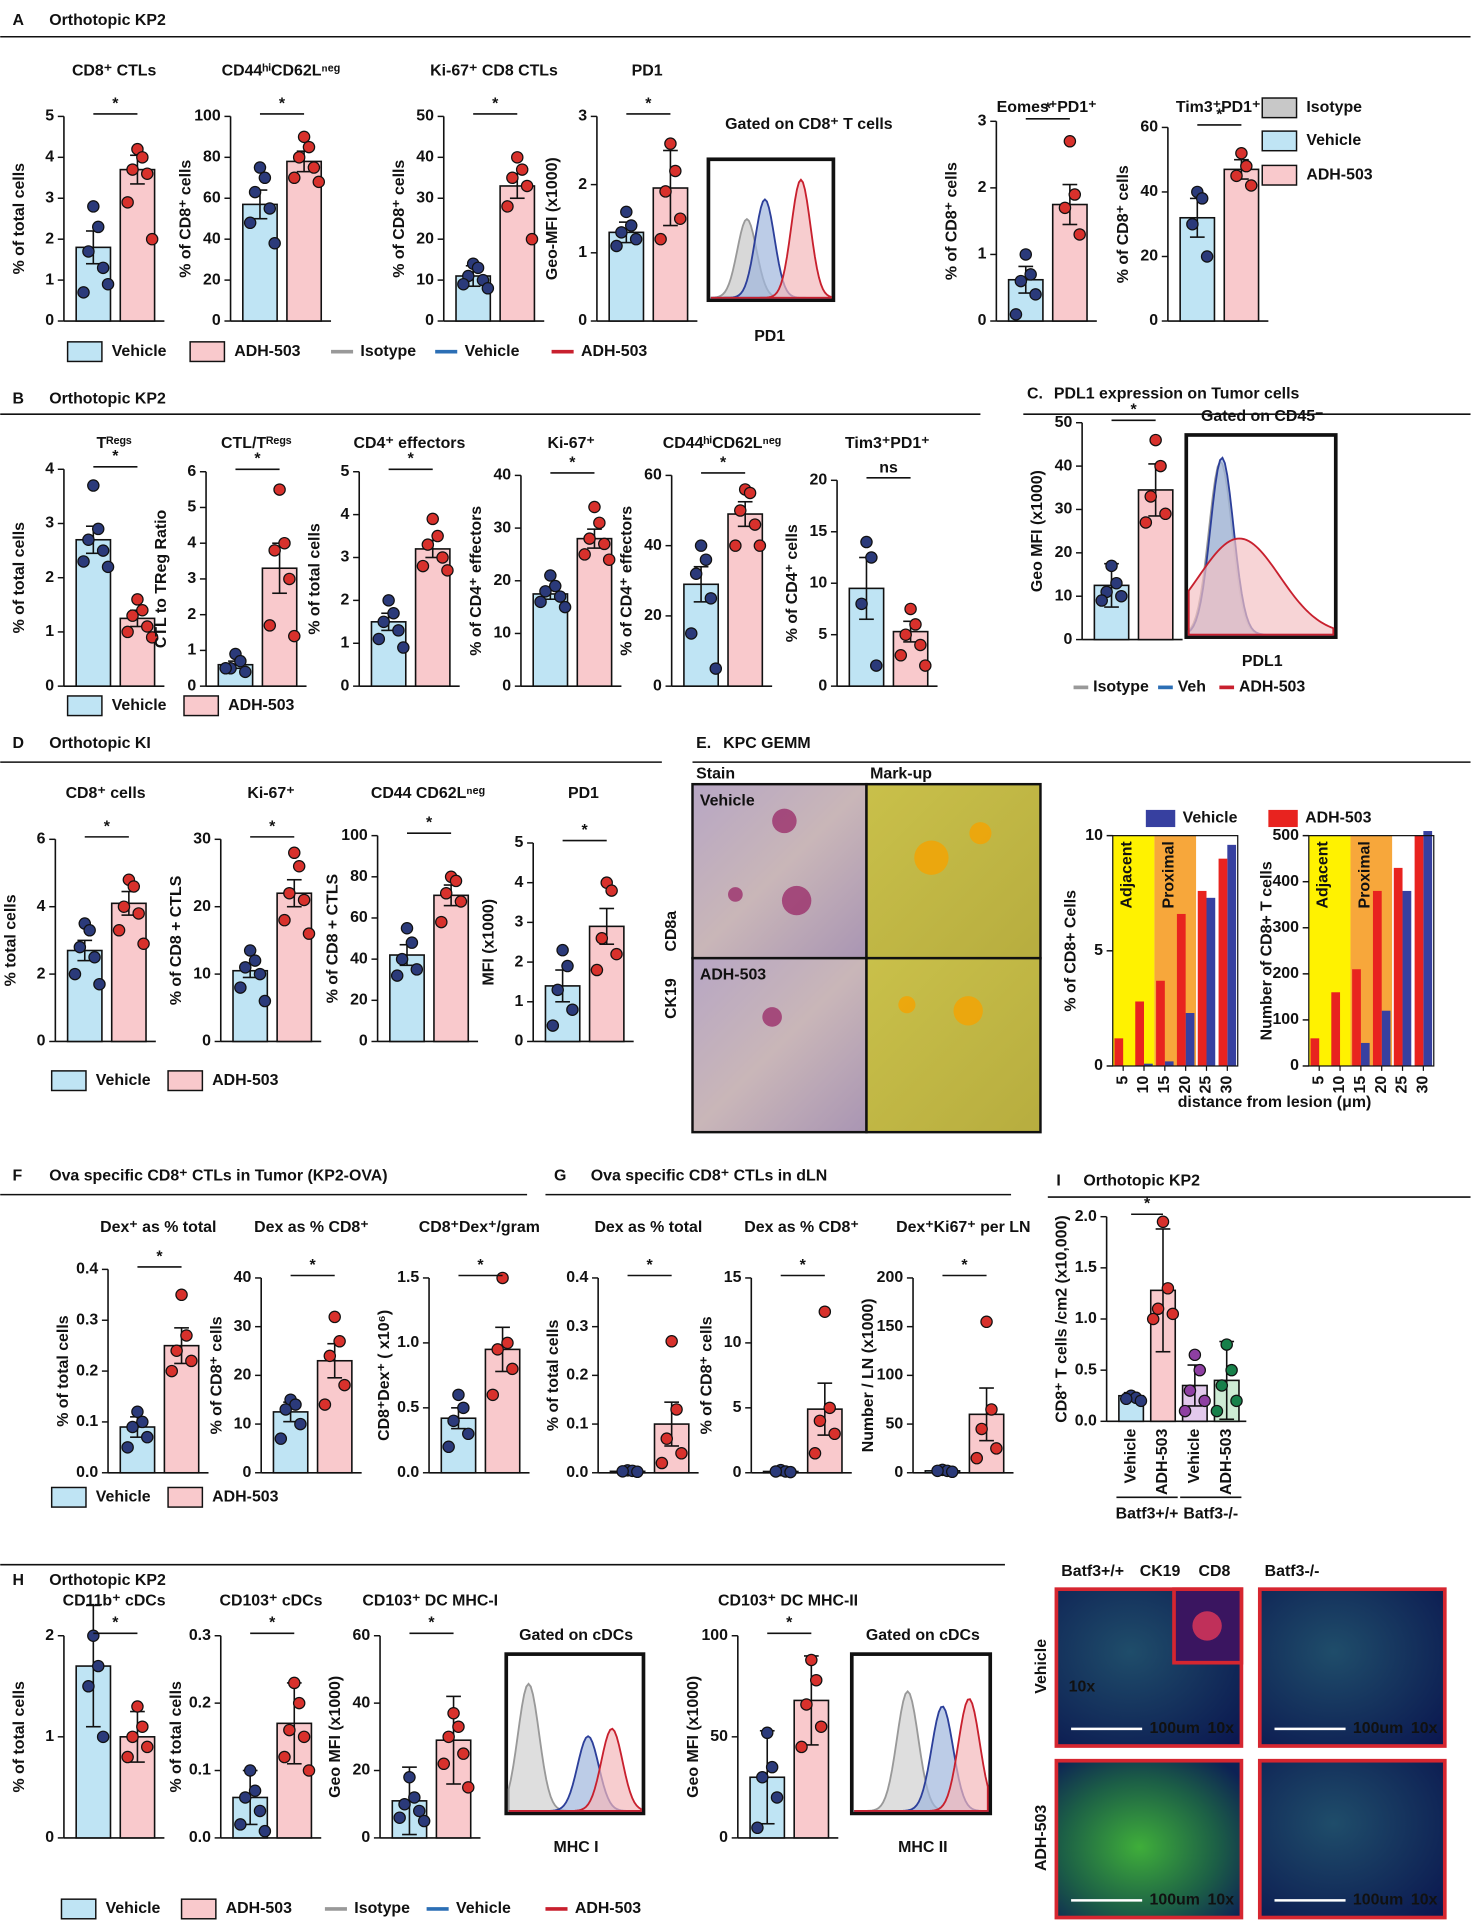 Image resolution: width=1483 pixels, height=1920 pixels. I want to click on y-tick-label: 100, so click(890, 1375).